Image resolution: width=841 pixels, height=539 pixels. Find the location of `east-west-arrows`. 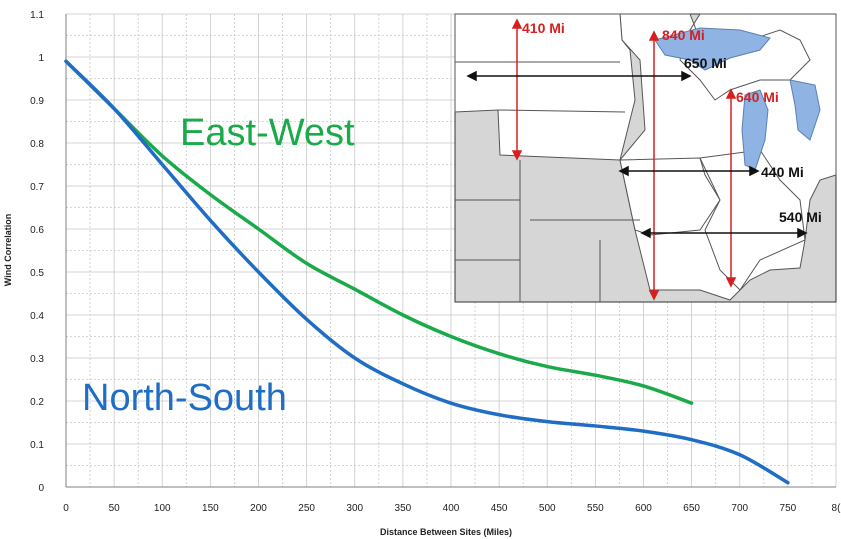

east-west-arrows is located at coordinates (637, 154).